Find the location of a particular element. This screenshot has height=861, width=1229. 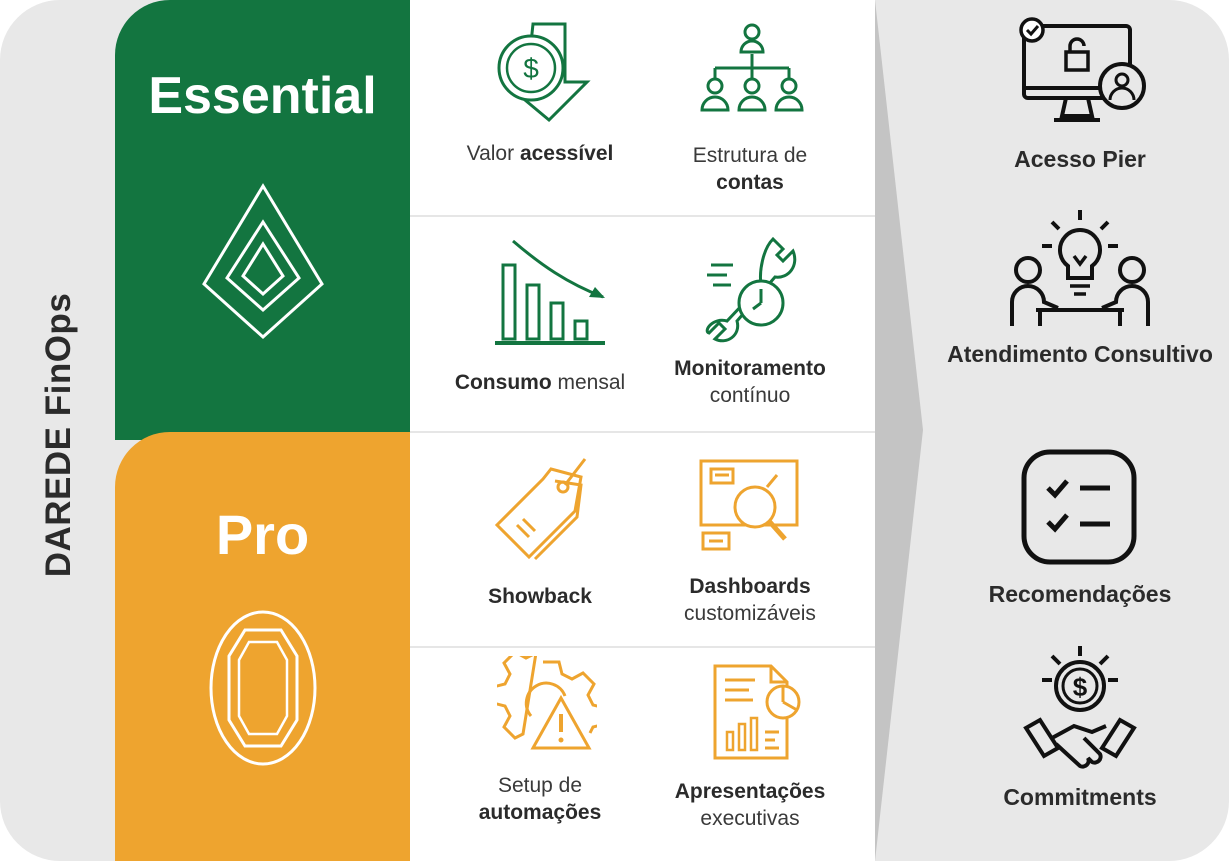

feature-monitoramento-continuo: Monitoramento contínuo is located at coordinates (750, 324).